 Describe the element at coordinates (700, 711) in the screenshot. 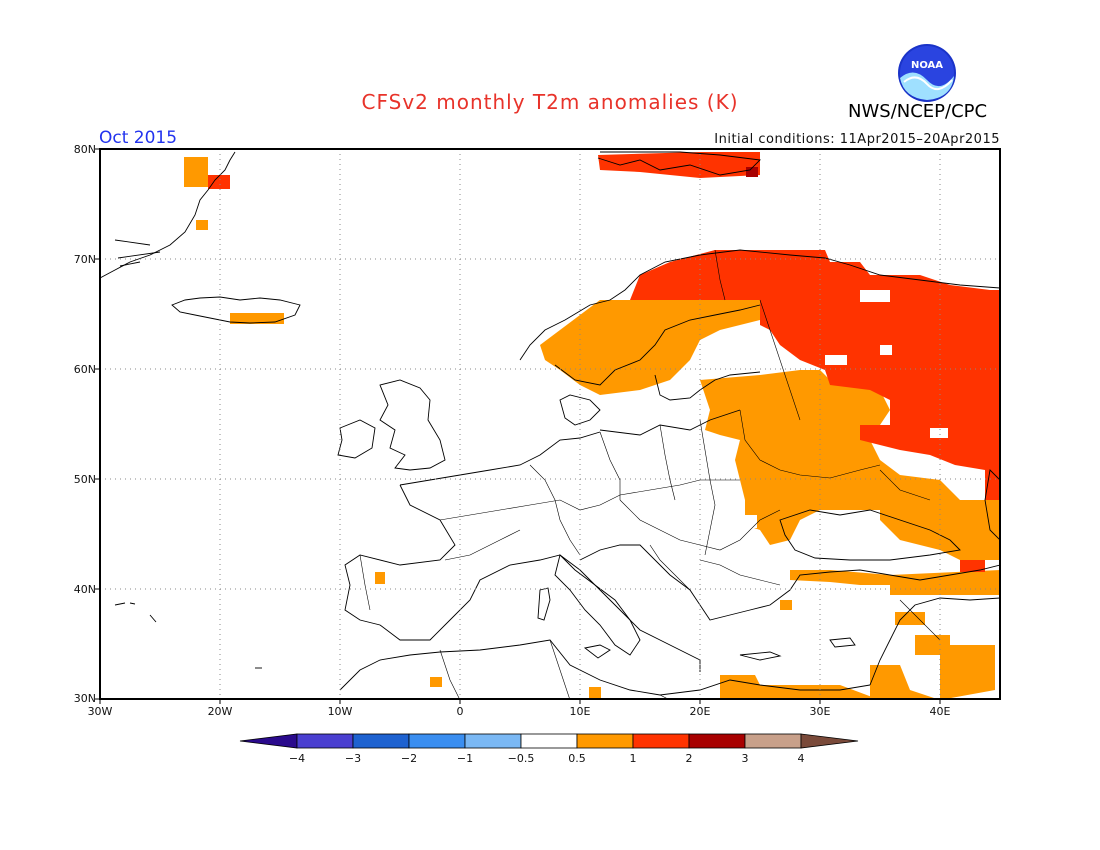

I see `lon-label: 20E` at that location.